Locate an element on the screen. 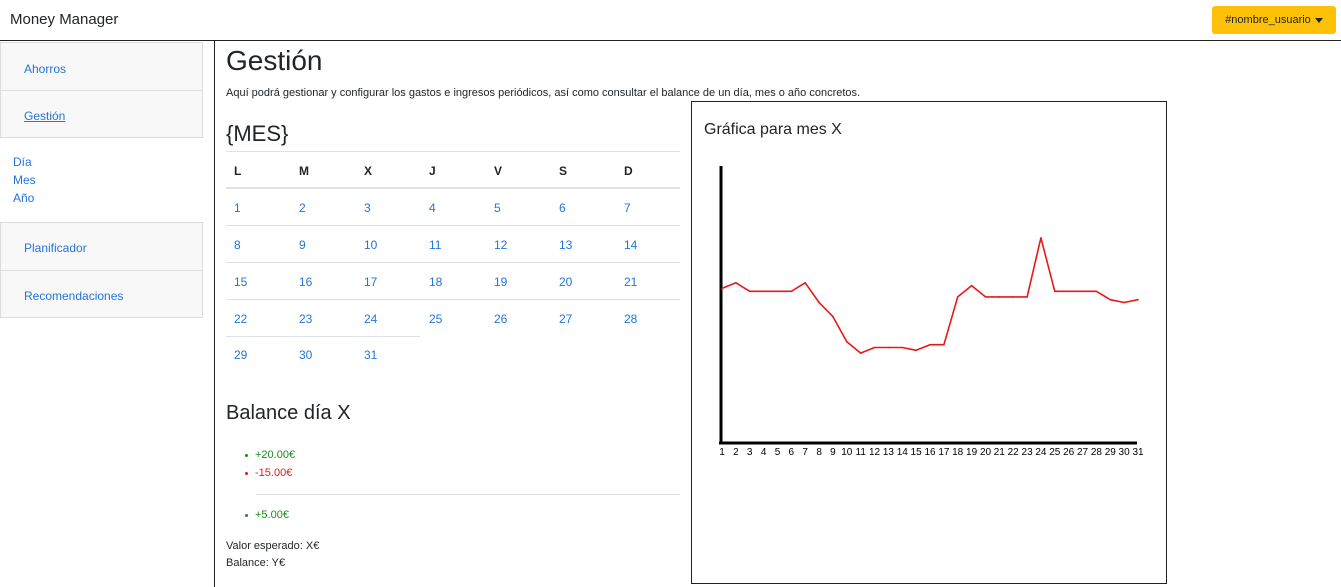 This screenshot has height=587, width=1341. calendar-day-link: 2 is located at coordinates (302, 208).